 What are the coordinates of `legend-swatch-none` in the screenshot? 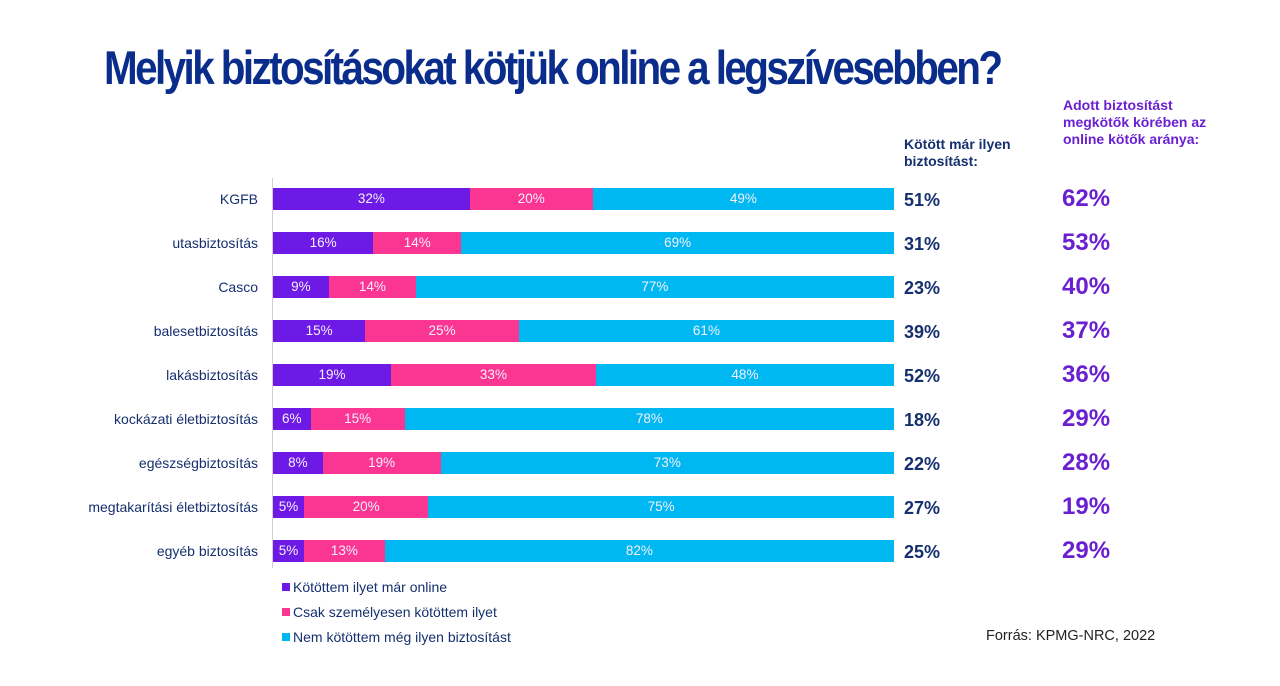 It's located at (286, 636).